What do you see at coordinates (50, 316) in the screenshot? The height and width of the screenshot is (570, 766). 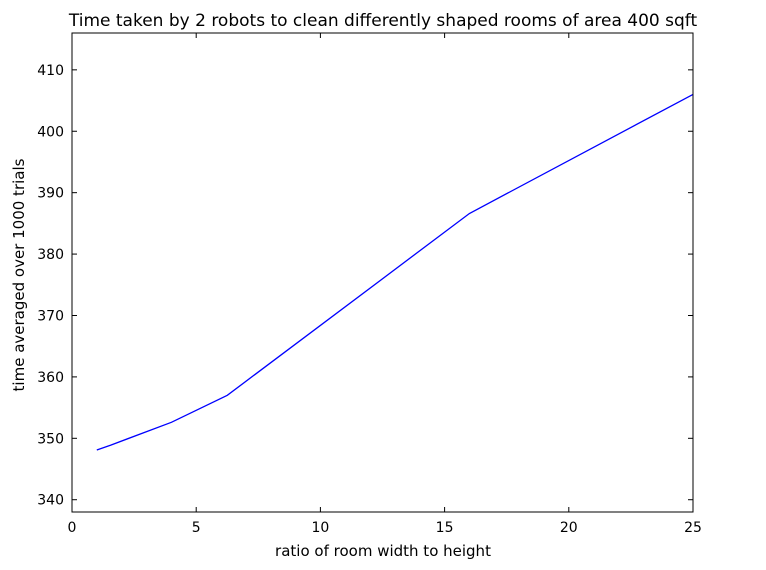 I see `y-tick-label: 370` at bounding box center [50, 316].